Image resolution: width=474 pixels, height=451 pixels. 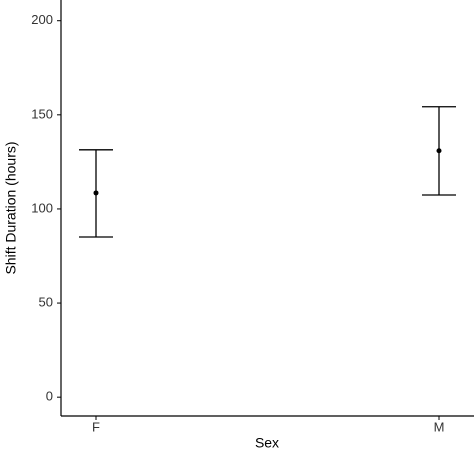 I want to click on x-tick-label: F, so click(x=96, y=426).